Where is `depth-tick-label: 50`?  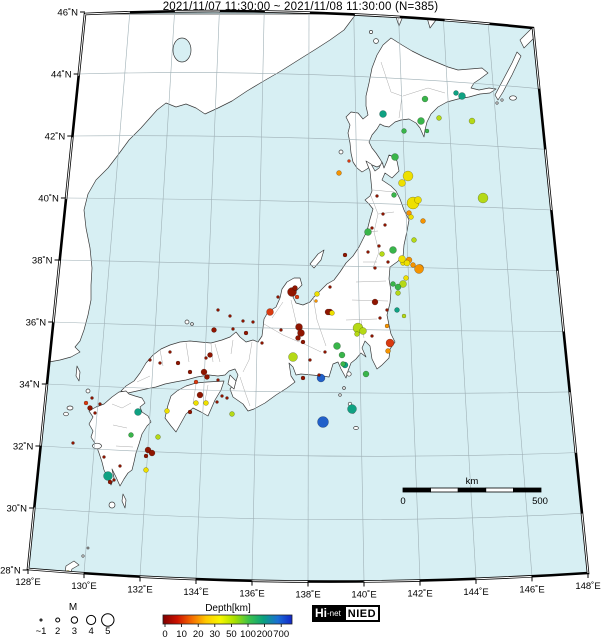
depth-tick-label: 50 is located at coordinates (231, 634).